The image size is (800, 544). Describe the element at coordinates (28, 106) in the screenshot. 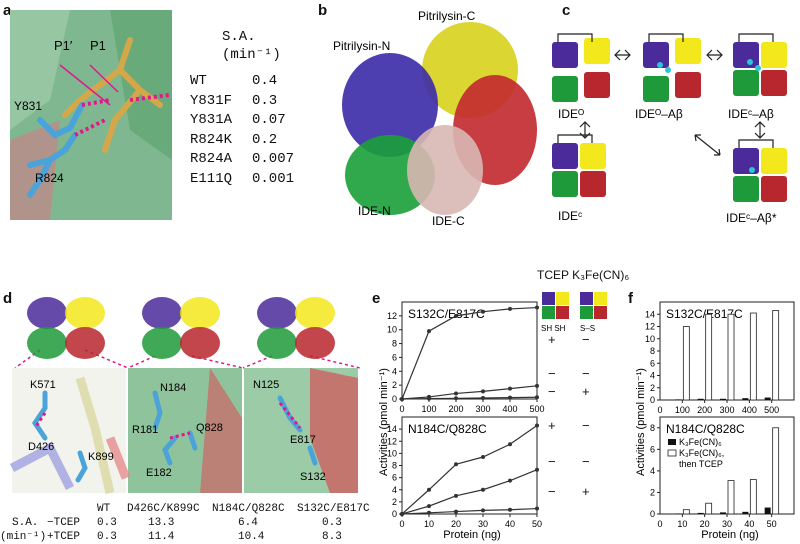

I see `label-y831: Y831` at that location.